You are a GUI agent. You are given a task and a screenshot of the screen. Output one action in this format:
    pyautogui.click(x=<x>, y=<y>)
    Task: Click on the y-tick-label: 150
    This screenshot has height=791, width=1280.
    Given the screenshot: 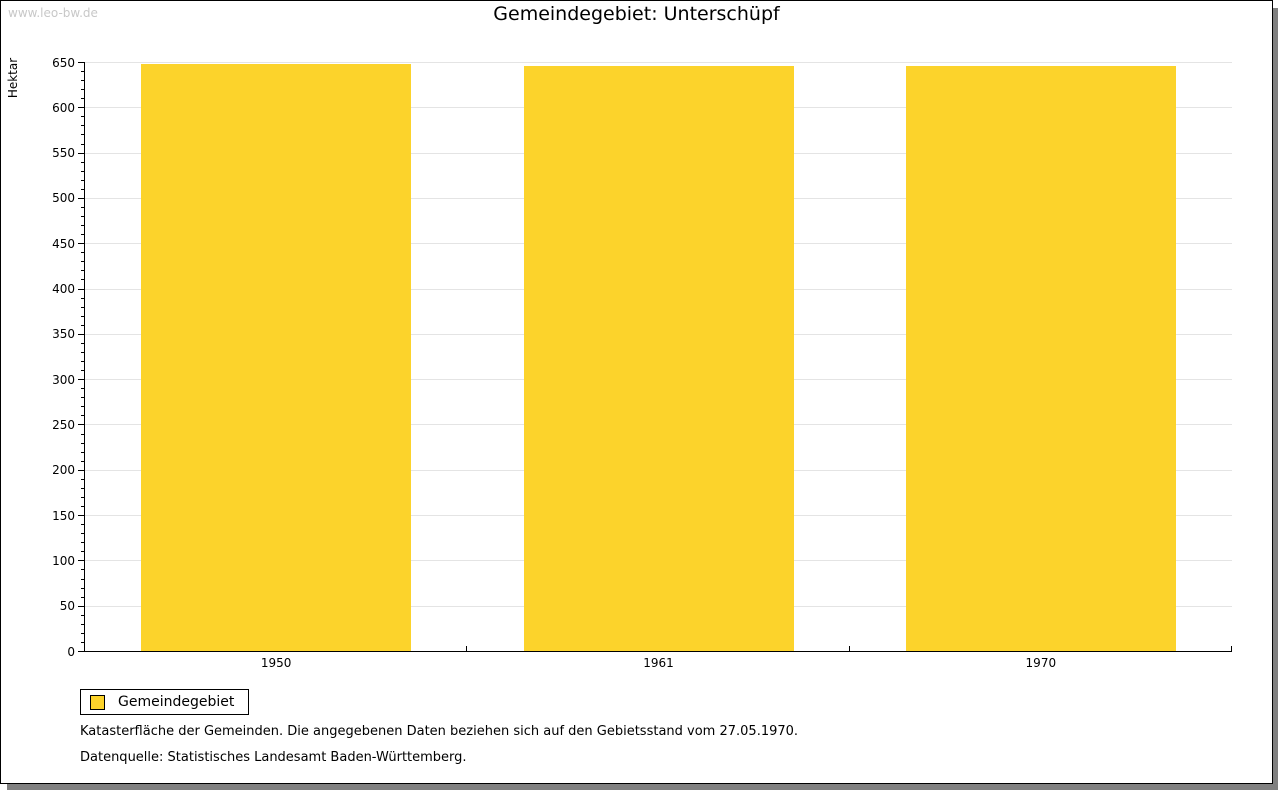 What is the action you would take?
    pyautogui.click(x=63, y=515)
    